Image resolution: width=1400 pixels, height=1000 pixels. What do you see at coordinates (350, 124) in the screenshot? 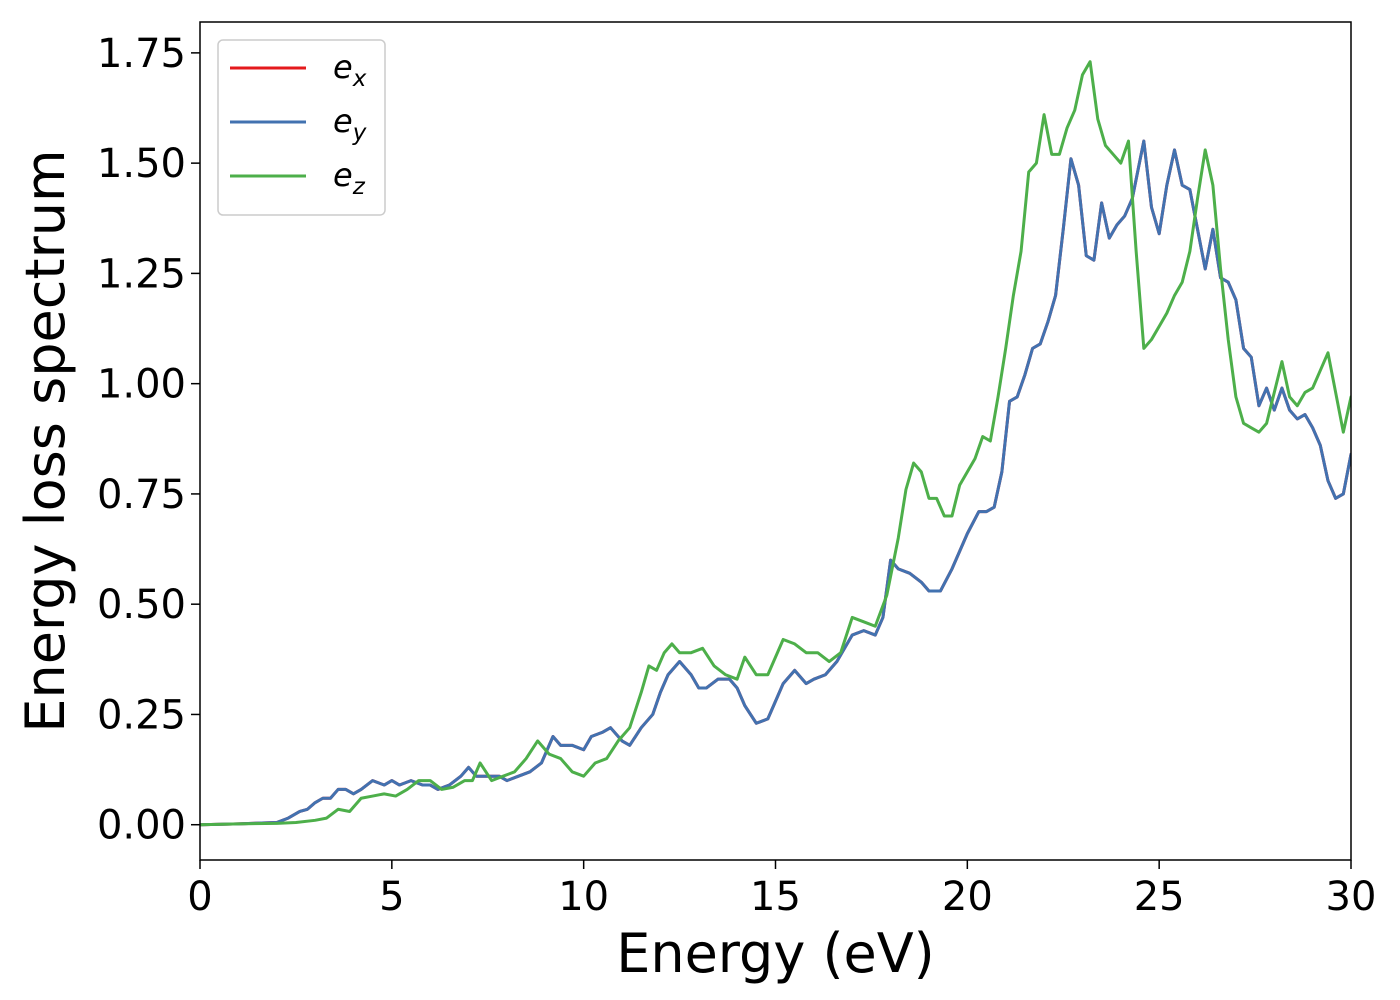
I see `legend-label-e-y: ey` at bounding box center [350, 124].